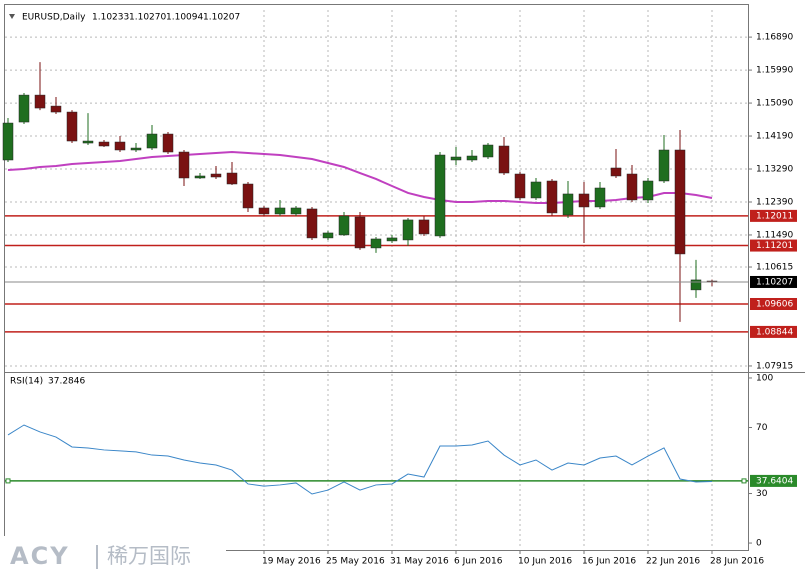 This screenshot has width=805, height=578. Describe the element at coordinates (184, 18) in the screenshot. I see `header-ohlc: 1.10094` at that location.